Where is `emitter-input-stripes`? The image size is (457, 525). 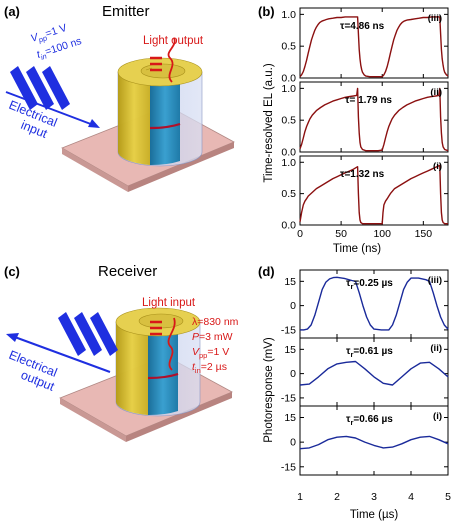 emitter-input-stripes is located at coordinates (40, 88).